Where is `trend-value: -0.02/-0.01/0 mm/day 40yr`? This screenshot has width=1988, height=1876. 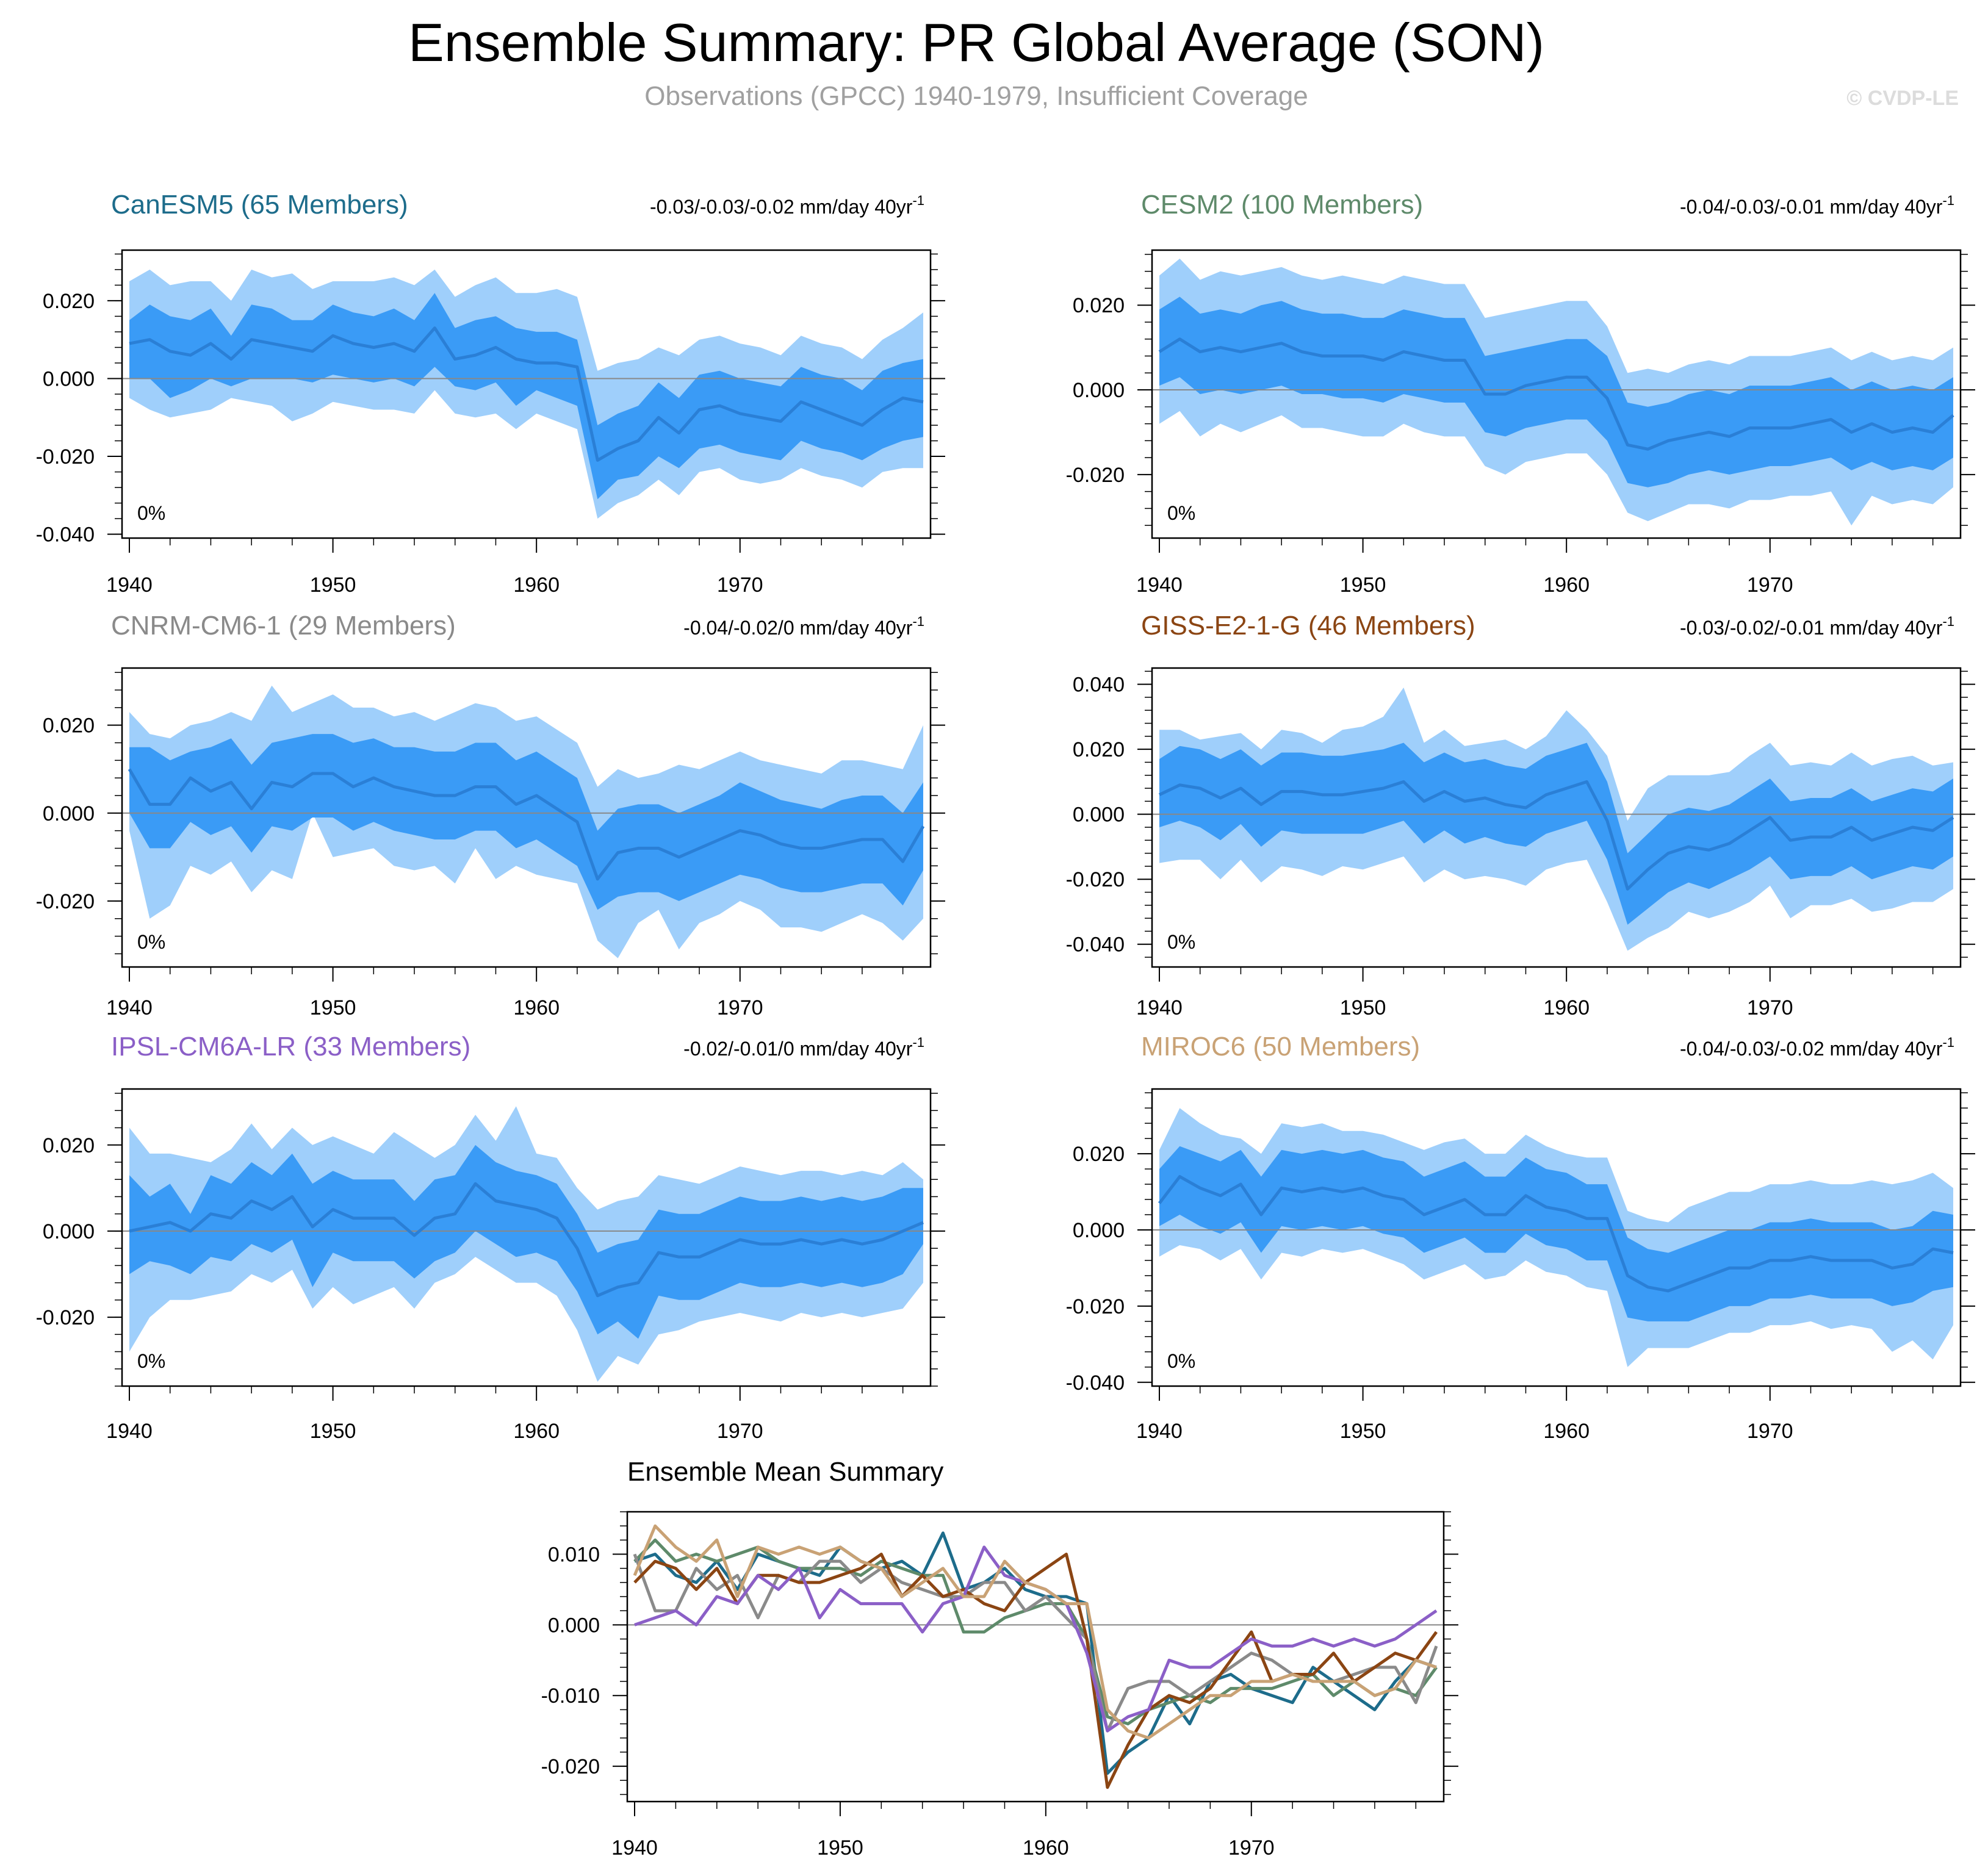 trend-value: -0.02/-0.01/0 mm/day 40yr is located at coordinates (798, 1049).